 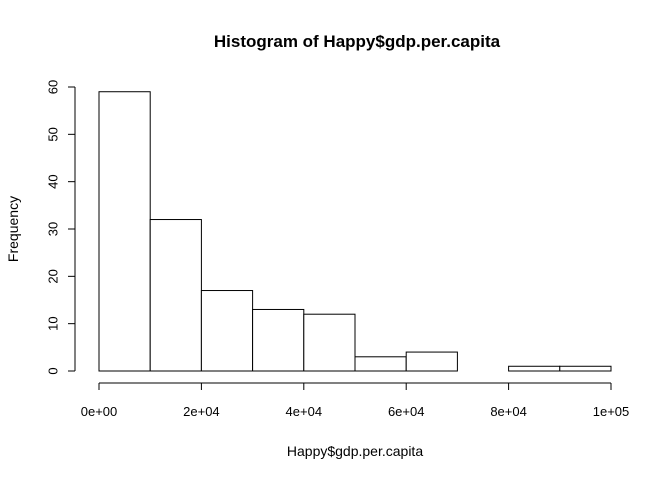 I want to click on y-tick-label-6: 60, so click(x=52, y=87).